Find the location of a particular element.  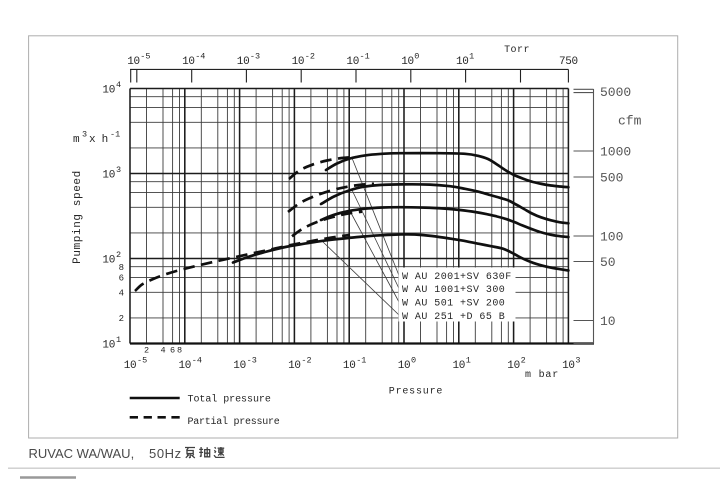

svg-text: 100 is located at coordinates (611, 237).